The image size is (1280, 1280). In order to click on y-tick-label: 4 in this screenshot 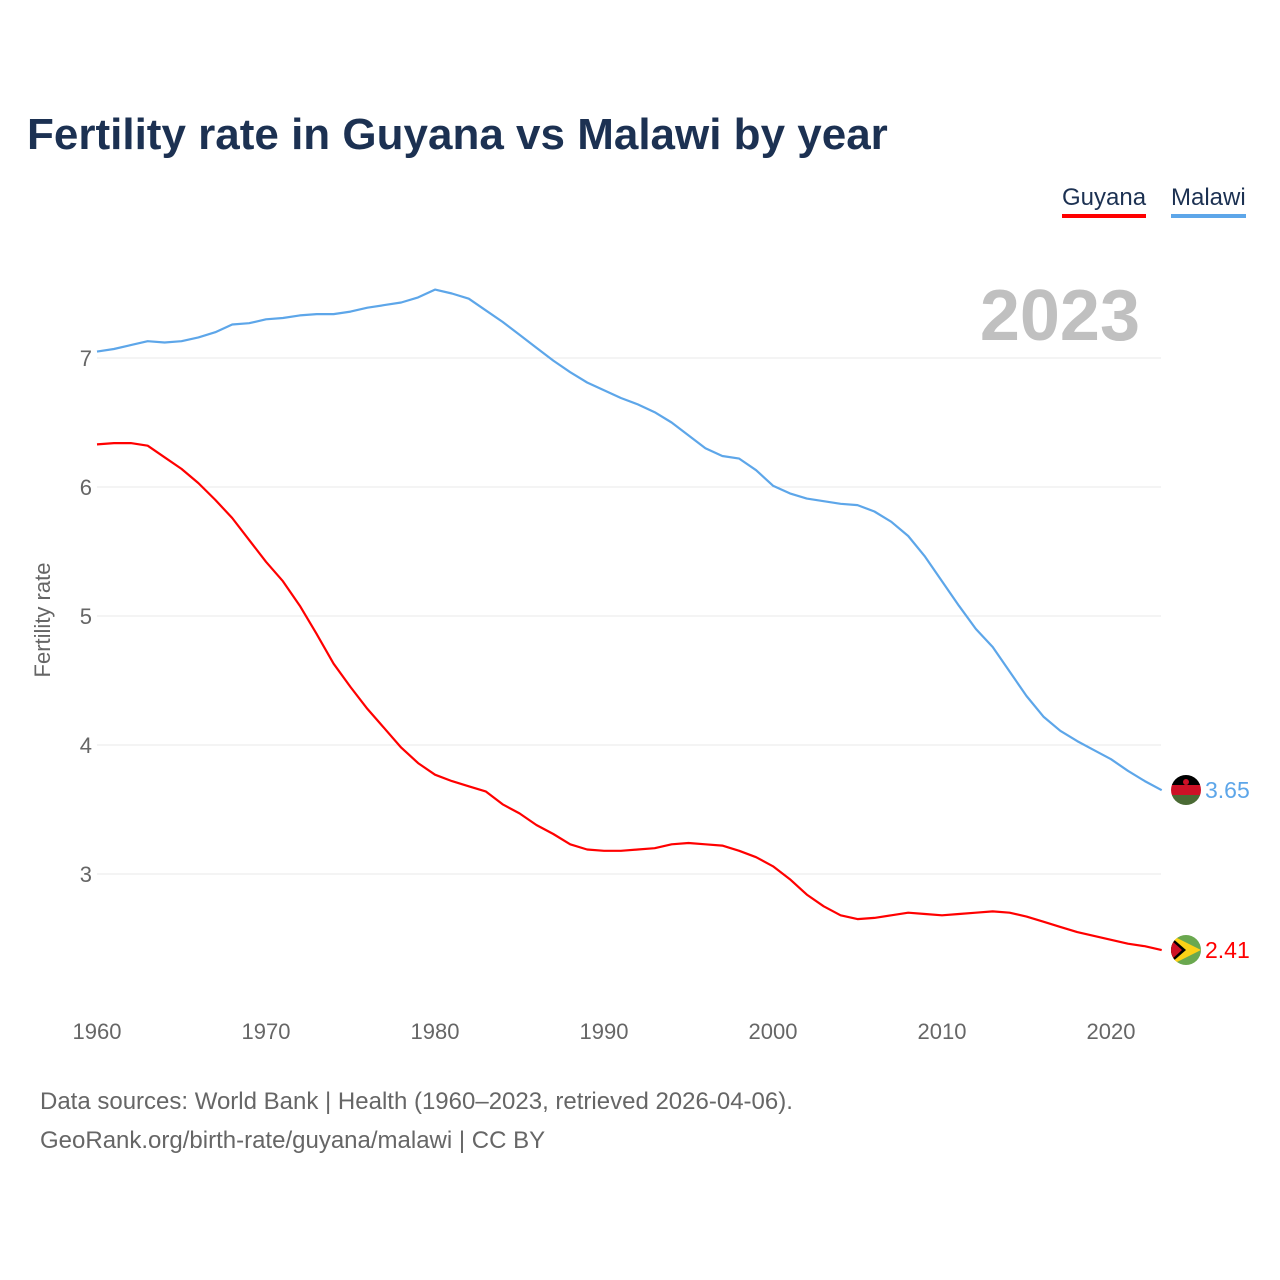, I will do `click(86, 745)`.